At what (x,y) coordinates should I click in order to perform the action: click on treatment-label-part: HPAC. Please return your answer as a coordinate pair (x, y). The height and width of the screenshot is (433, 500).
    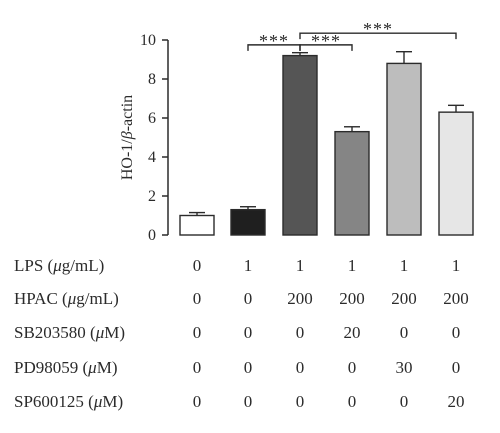
    Looking at the image, I should click on (36, 298).